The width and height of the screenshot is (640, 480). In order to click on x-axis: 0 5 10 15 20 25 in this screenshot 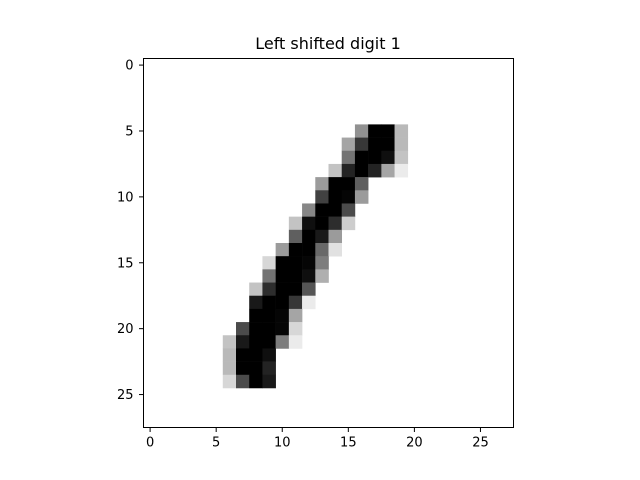, I will do `click(317, 439)`.